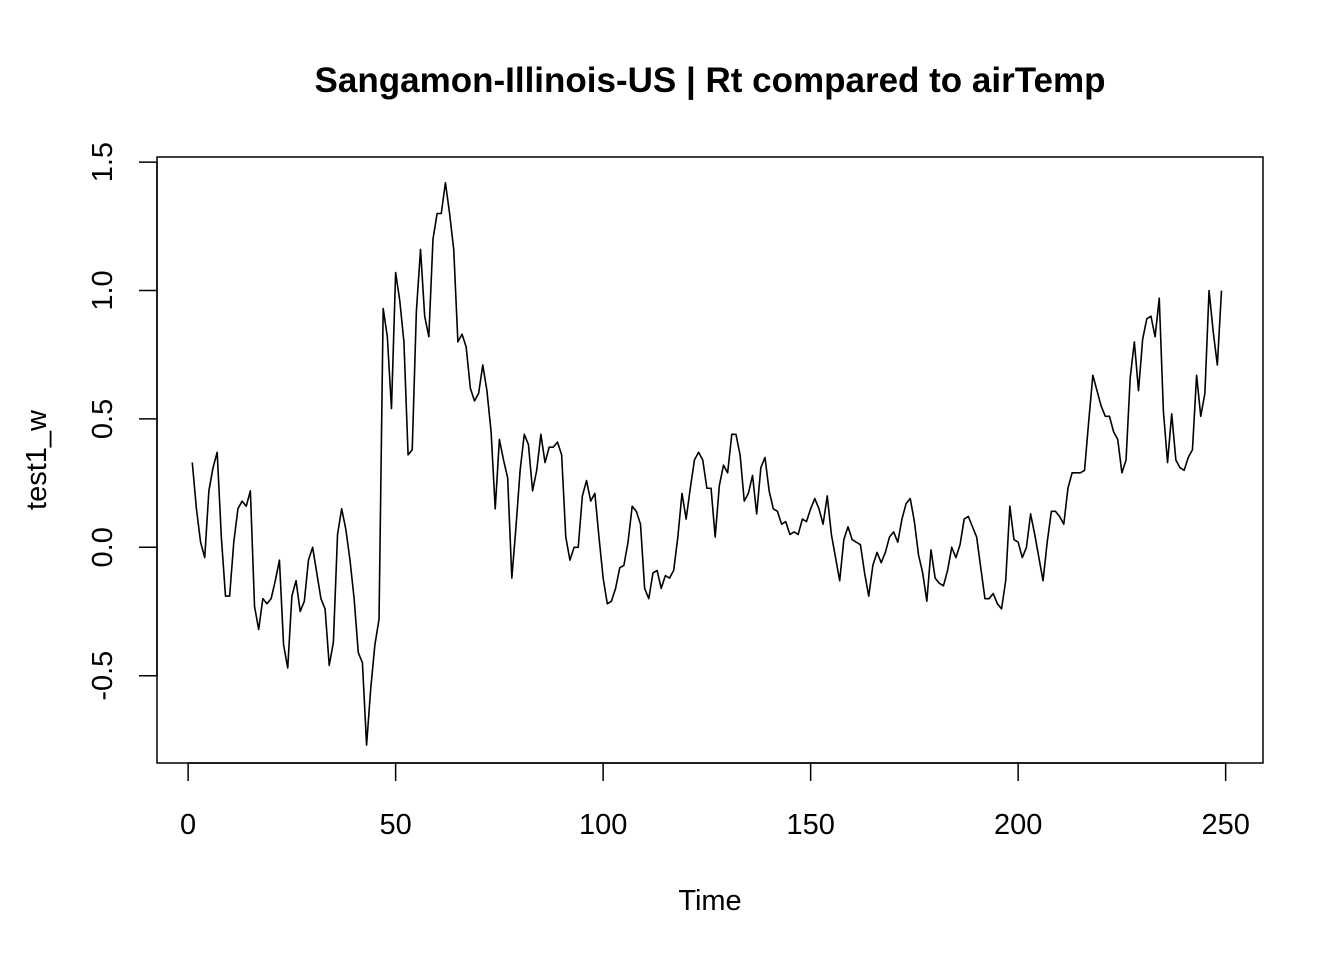  What do you see at coordinates (188, 825) in the screenshot?
I see `x-tick-label: 0` at bounding box center [188, 825].